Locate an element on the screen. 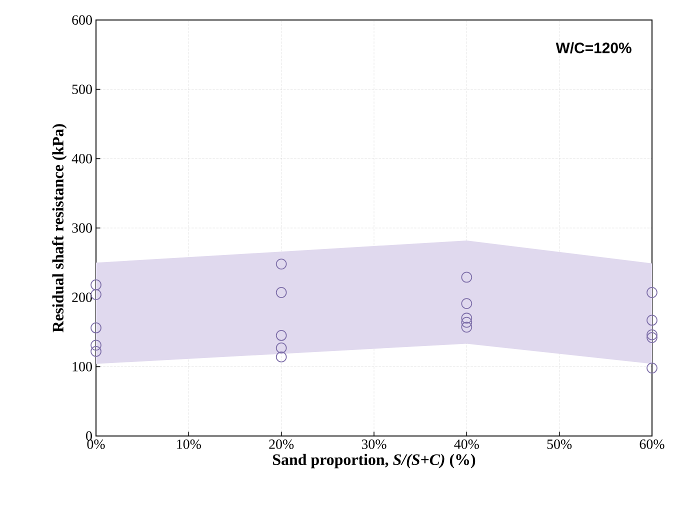  y-tick-label: 600 is located at coordinates (82, 20).